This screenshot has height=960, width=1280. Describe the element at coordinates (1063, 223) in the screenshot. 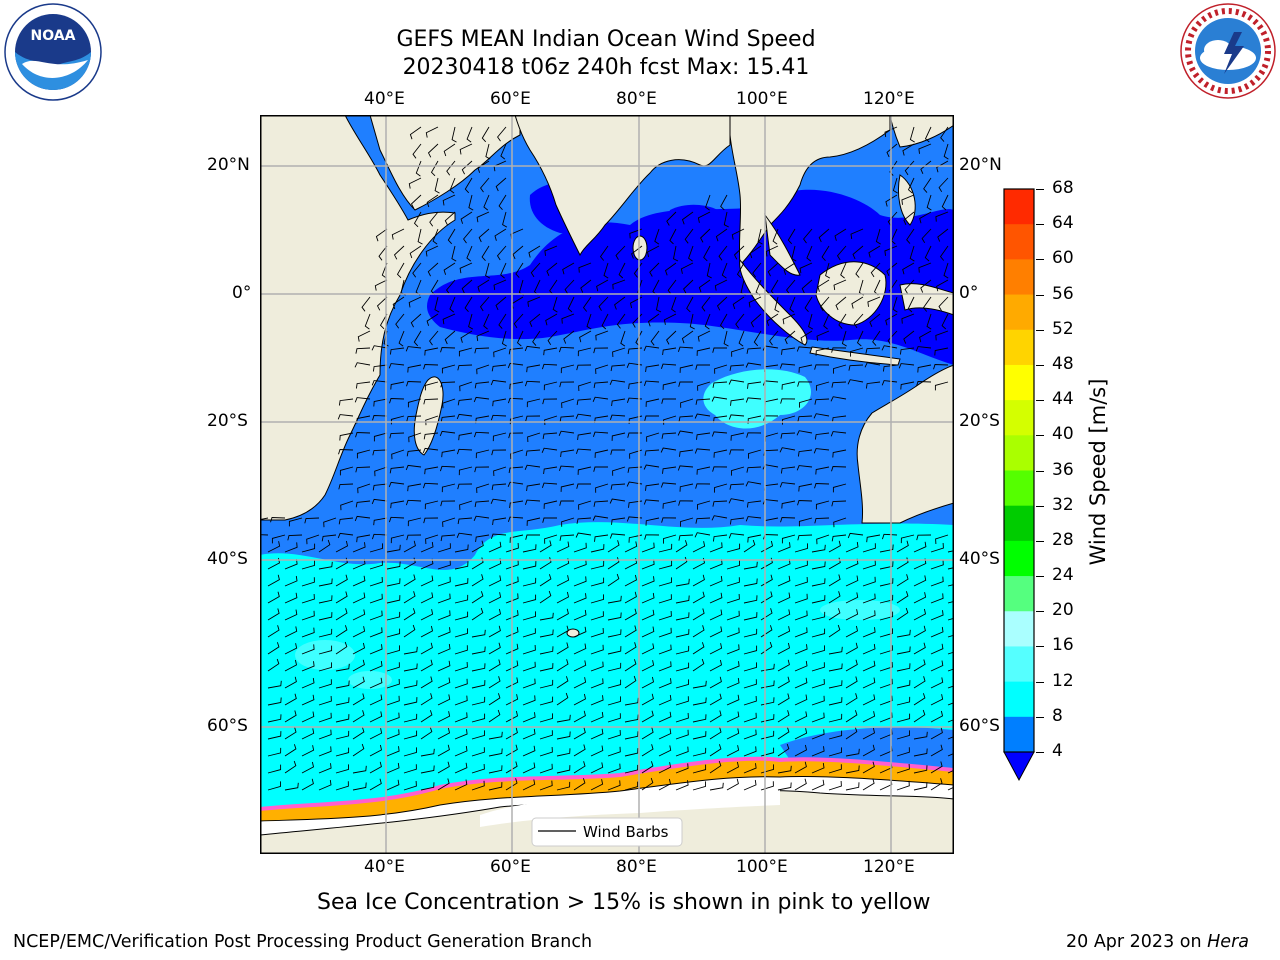

I see `colorbar-tick-label: 64` at that location.